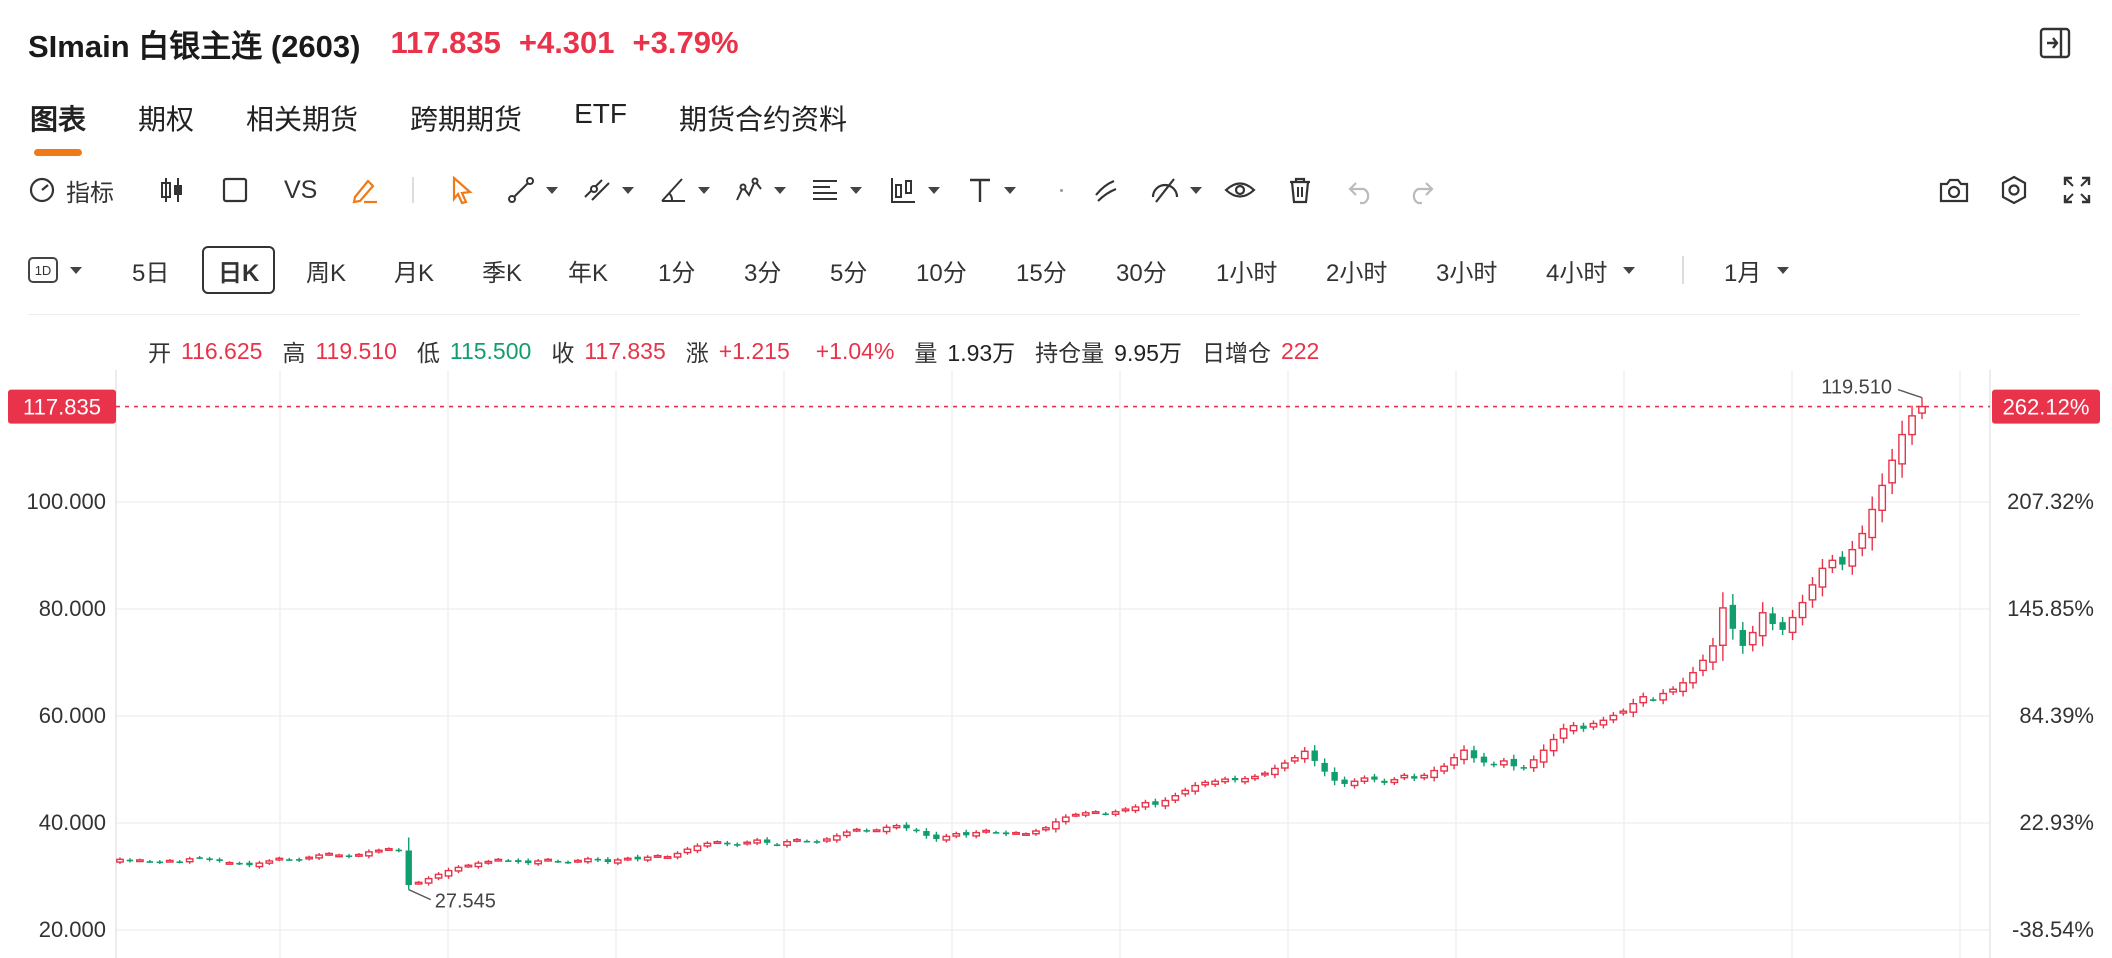 This screenshot has width=2112, height=958. What do you see at coordinates (1105, 190) in the screenshot?
I see `magnet-icon` at bounding box center [1105, 190].